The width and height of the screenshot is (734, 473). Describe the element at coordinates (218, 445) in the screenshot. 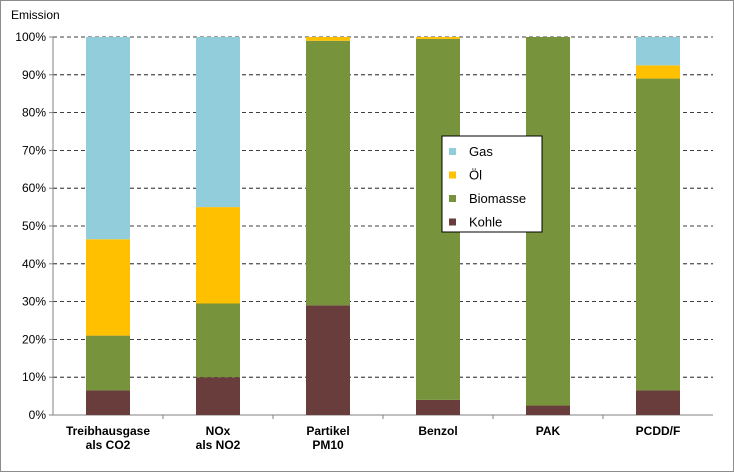

I see `x-category-label: als NO2` at that location.